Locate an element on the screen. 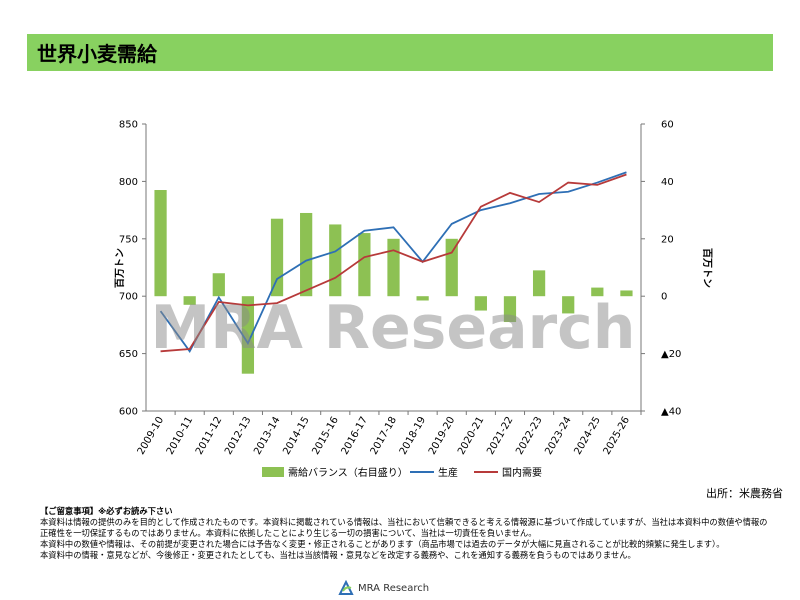  x-tick-label: 2017-18 is located at coordinates (384, 436).